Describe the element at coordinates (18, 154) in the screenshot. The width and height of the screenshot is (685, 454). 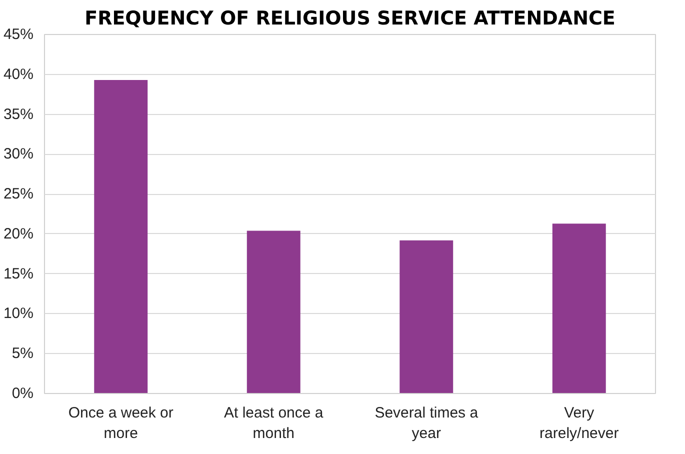
I see `y-tick-label: 30%` at that location.